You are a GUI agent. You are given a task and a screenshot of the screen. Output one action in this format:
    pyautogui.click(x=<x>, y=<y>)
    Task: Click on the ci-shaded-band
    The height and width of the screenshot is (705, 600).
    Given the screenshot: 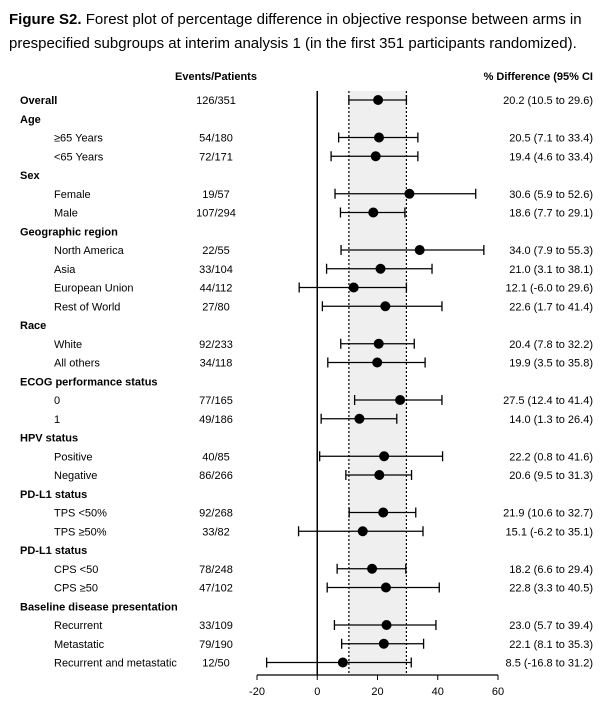 What is the action you would take?
    pyautogui.click(x=377, y=383)
    